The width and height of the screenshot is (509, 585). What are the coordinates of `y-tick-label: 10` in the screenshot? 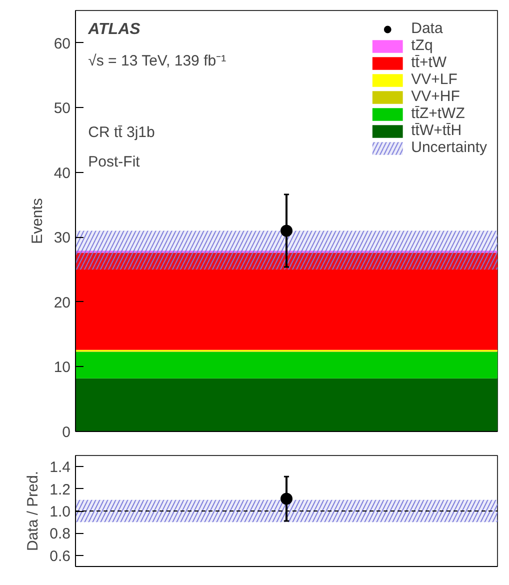 It's located at (62, 367).